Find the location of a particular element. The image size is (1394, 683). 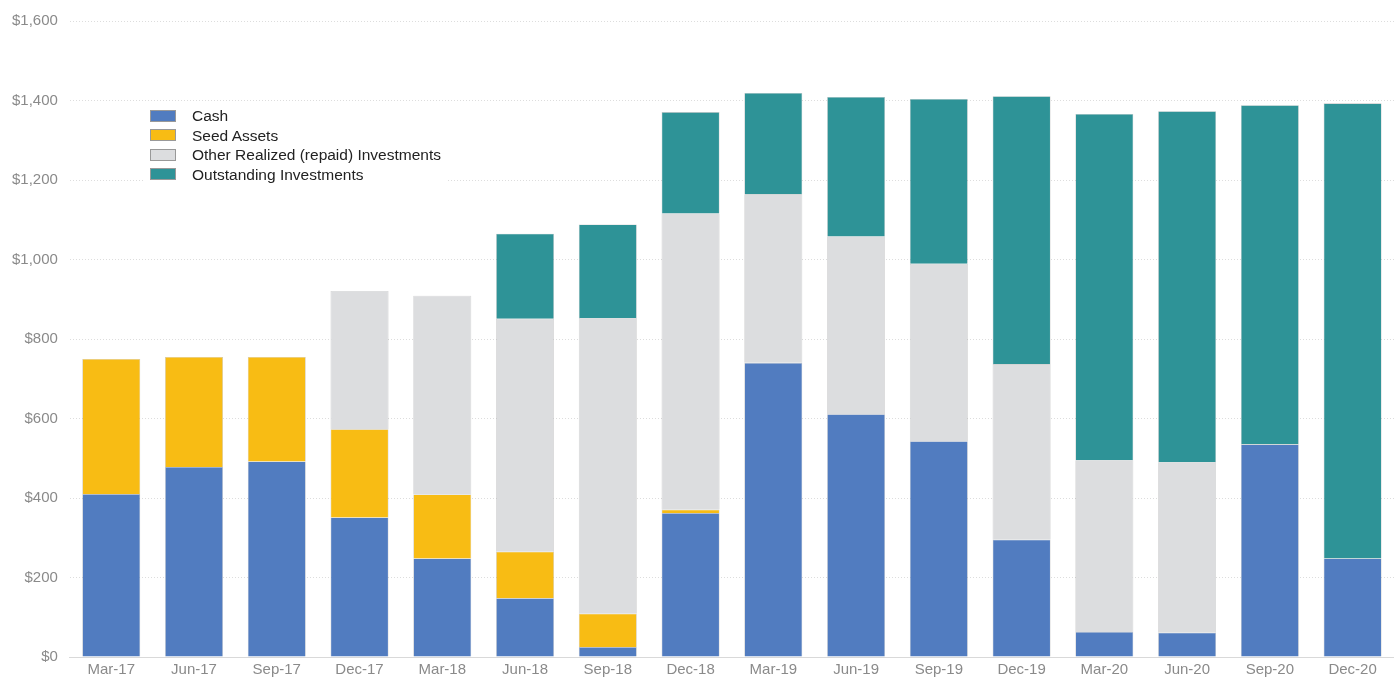

y-tick-label: $800 is located at coordinates (41, 338).